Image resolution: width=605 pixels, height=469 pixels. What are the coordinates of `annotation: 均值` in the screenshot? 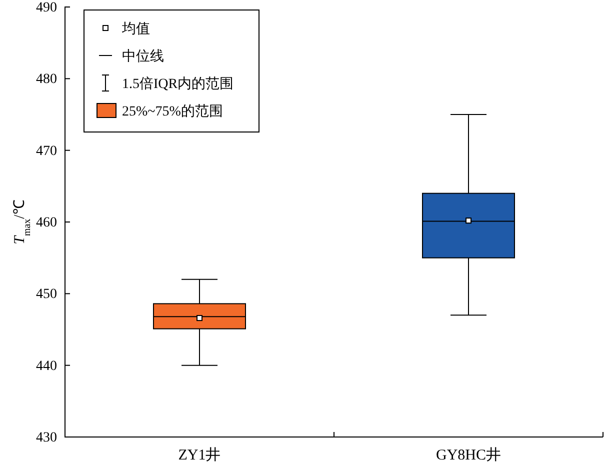 It's located at (135, 29).